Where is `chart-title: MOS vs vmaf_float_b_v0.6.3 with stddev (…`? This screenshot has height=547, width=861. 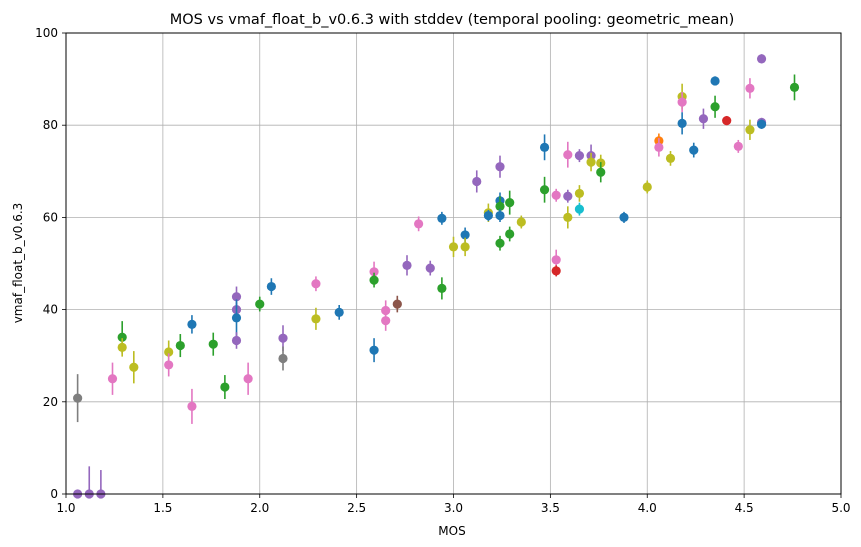
chart-title: MOS vs vmaf_float_b_v0.6.3 with stddev (… is located at coordinates (452, 20).